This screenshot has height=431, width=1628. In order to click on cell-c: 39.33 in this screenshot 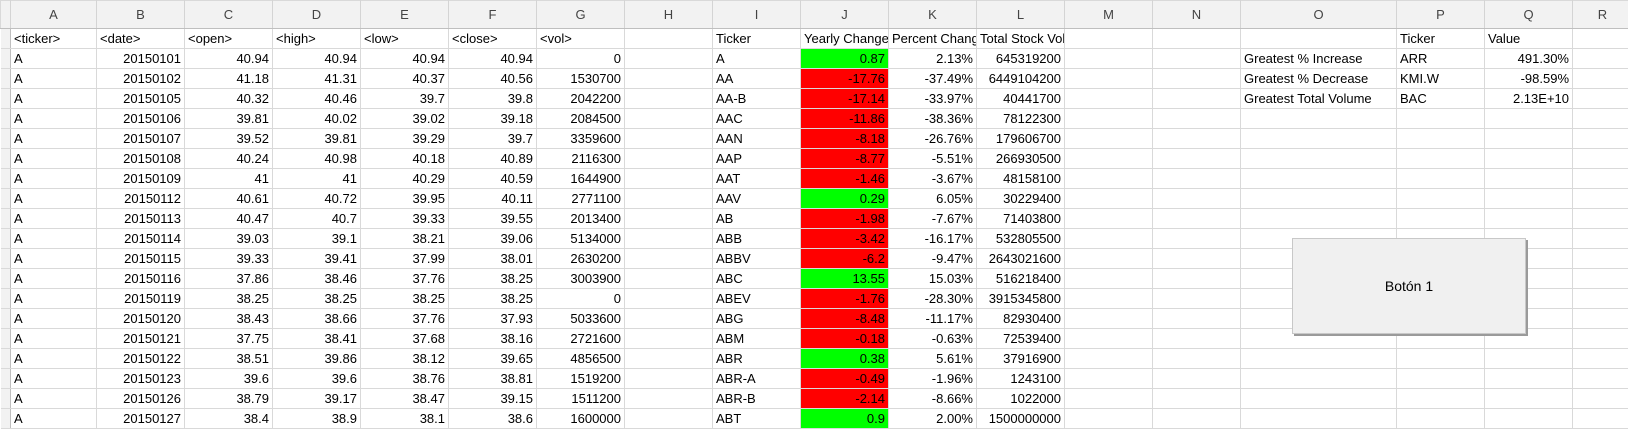, I will do `click(228, 258)`.